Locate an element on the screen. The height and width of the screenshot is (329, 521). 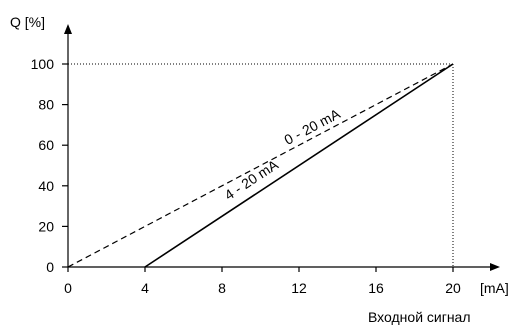
y-axis-ticks: 0 20 40 60 80 100 is located at coordinates (49, 165).